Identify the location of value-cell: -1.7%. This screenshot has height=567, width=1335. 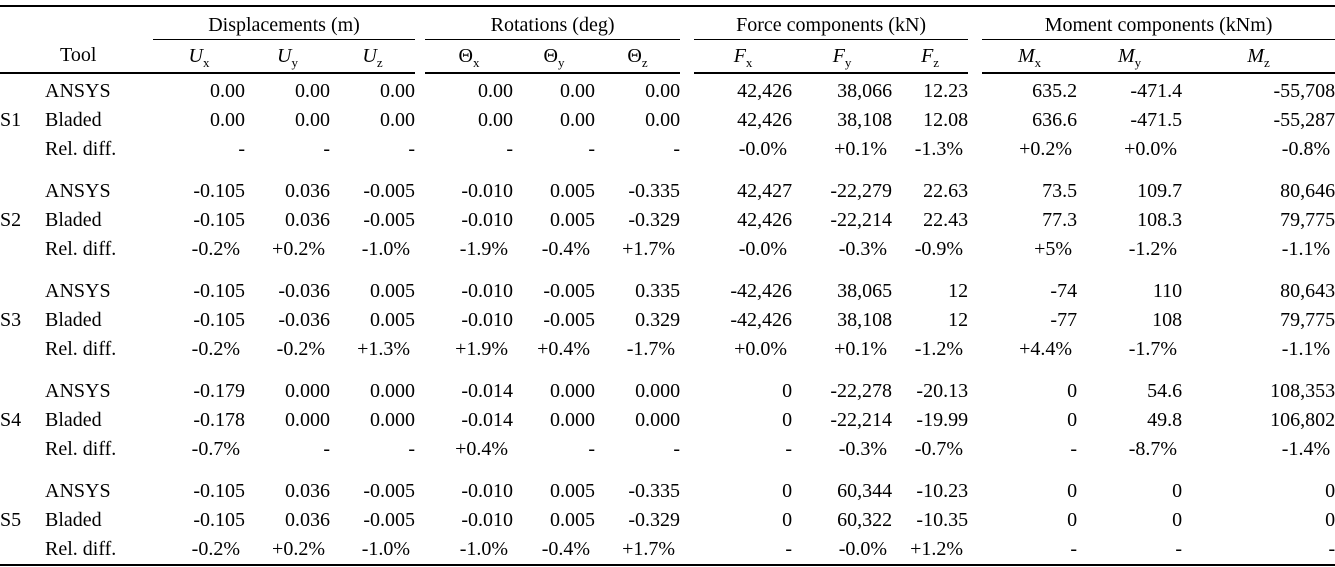
(651, 349).